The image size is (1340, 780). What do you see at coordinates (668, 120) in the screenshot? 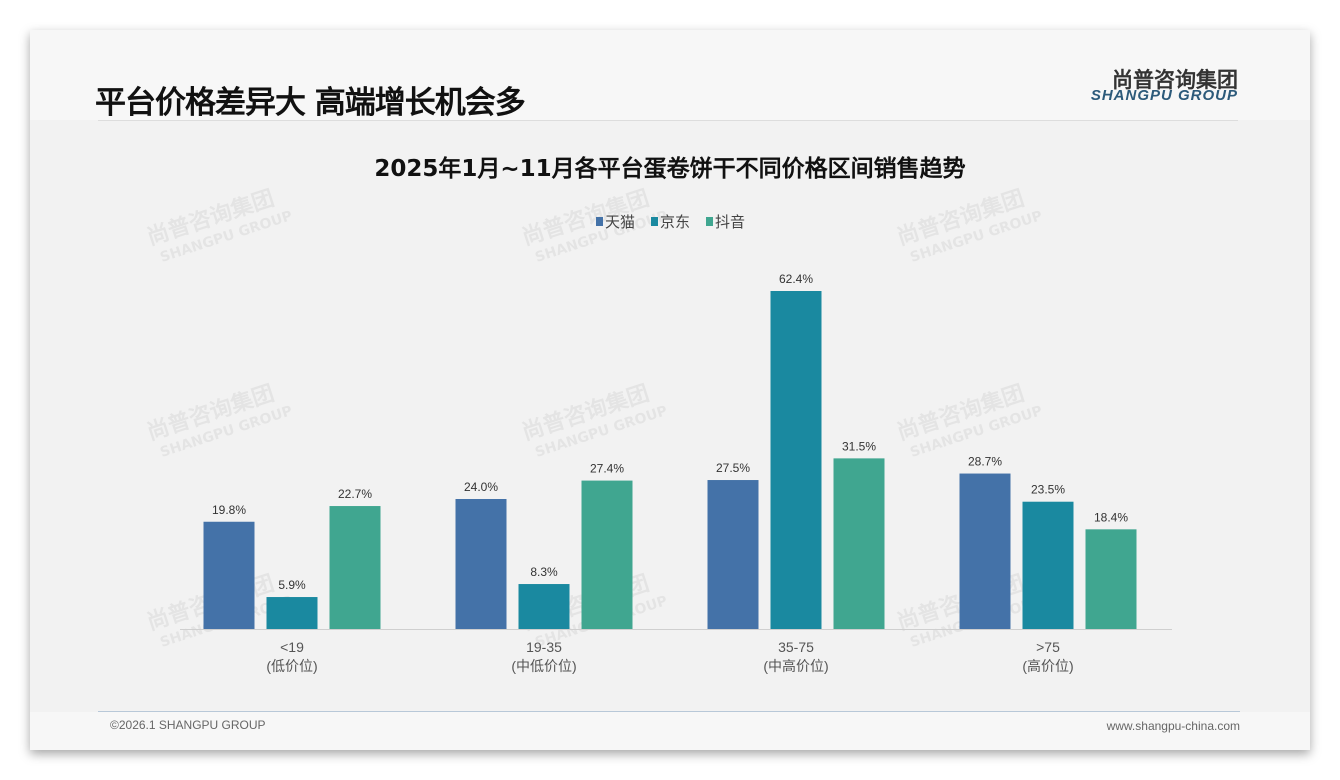
I see `header-divider` at bounding box center [668, 120].